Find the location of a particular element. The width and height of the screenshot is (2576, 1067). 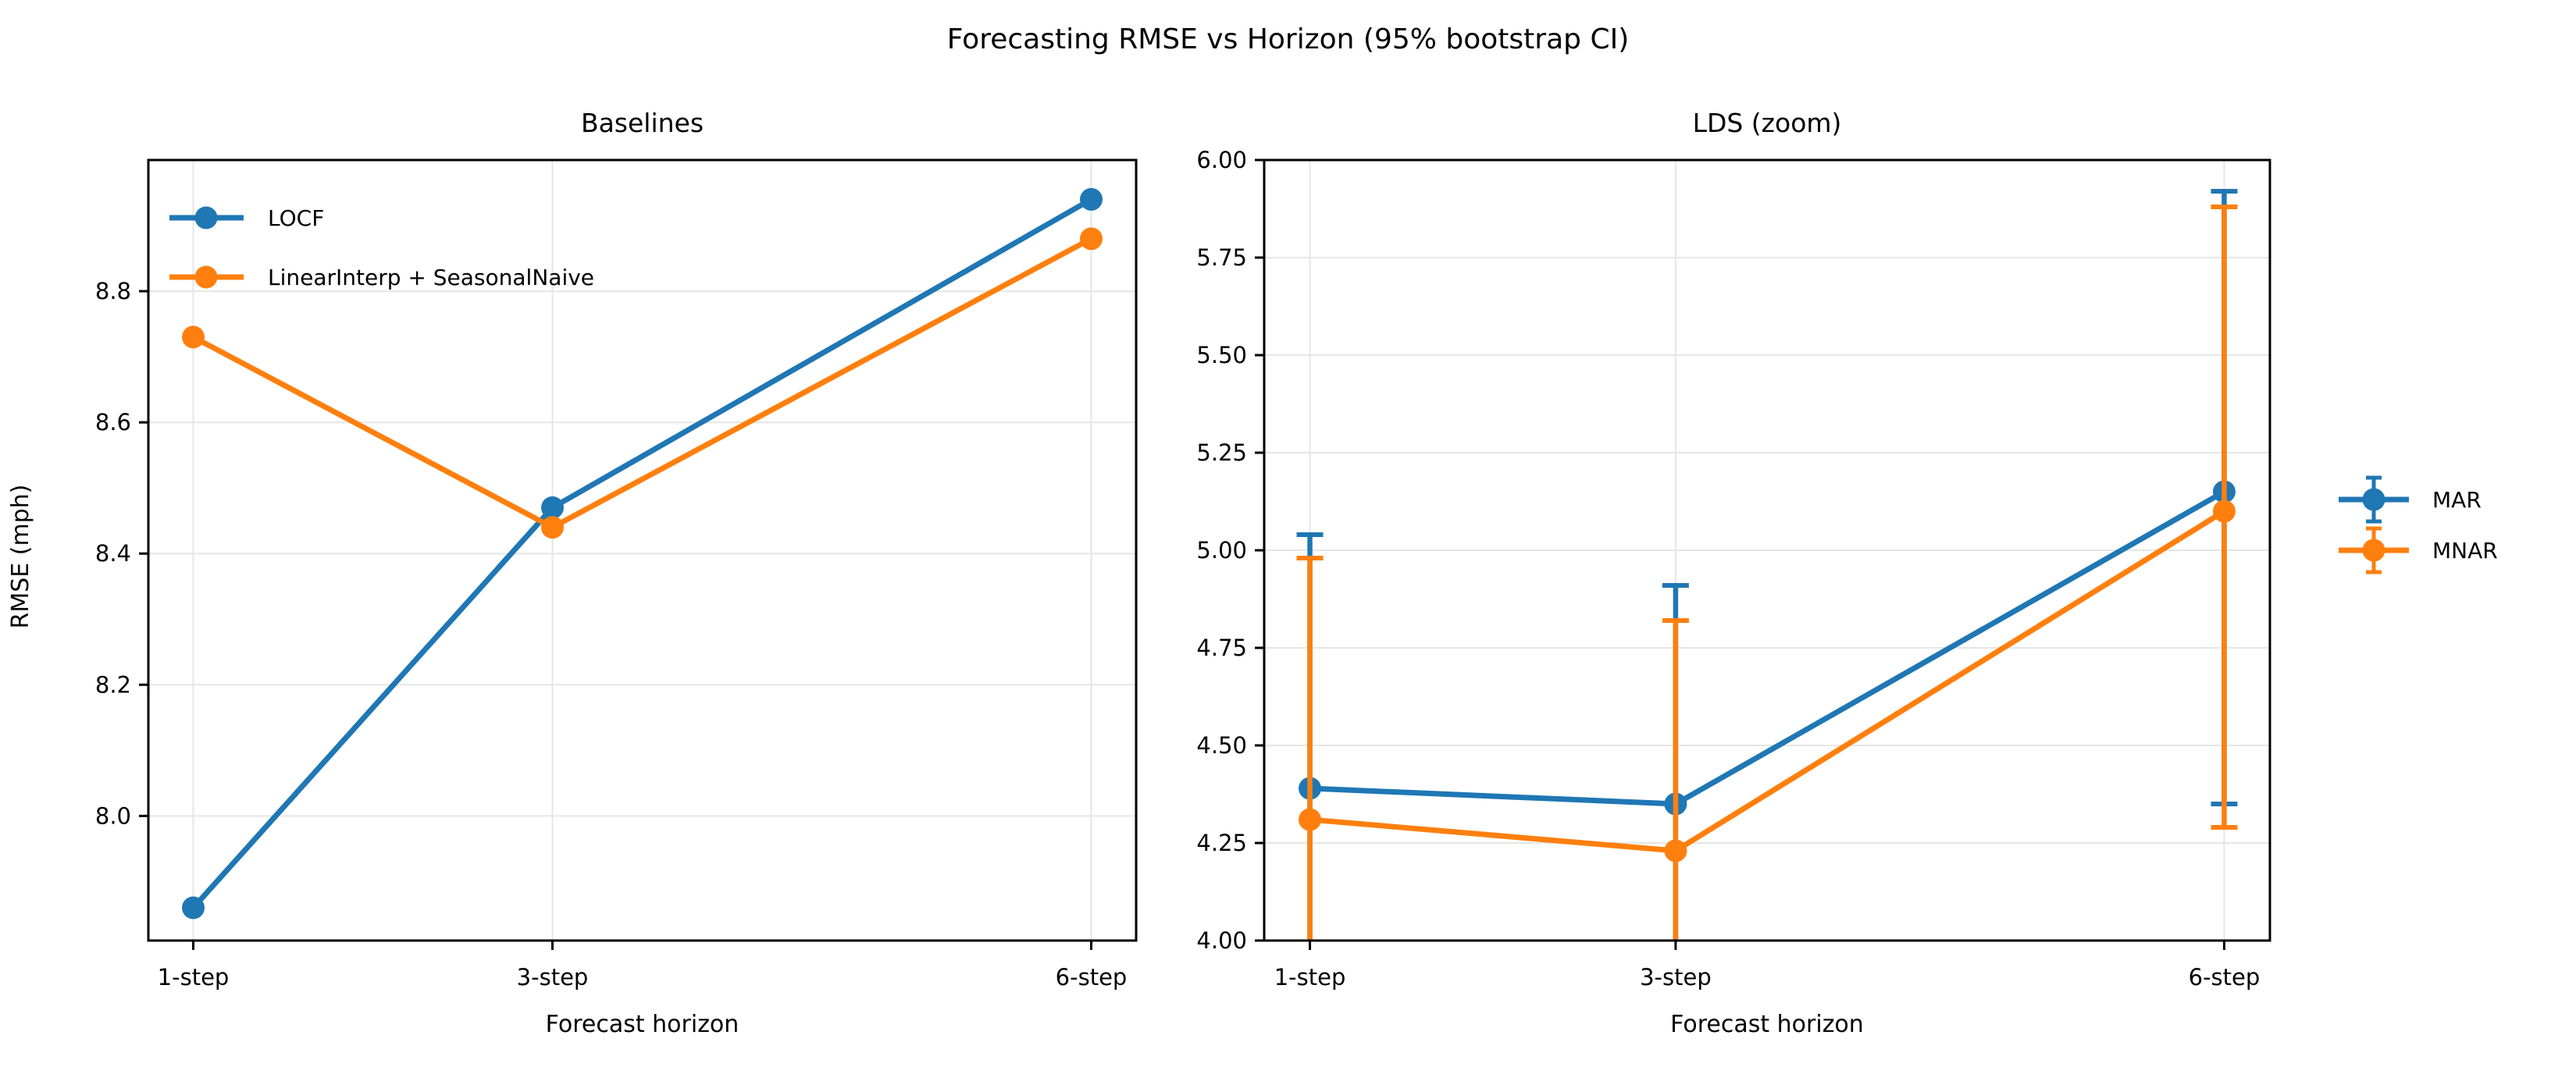

legend: MAR MNAR is located at coordinates (2418, 524).